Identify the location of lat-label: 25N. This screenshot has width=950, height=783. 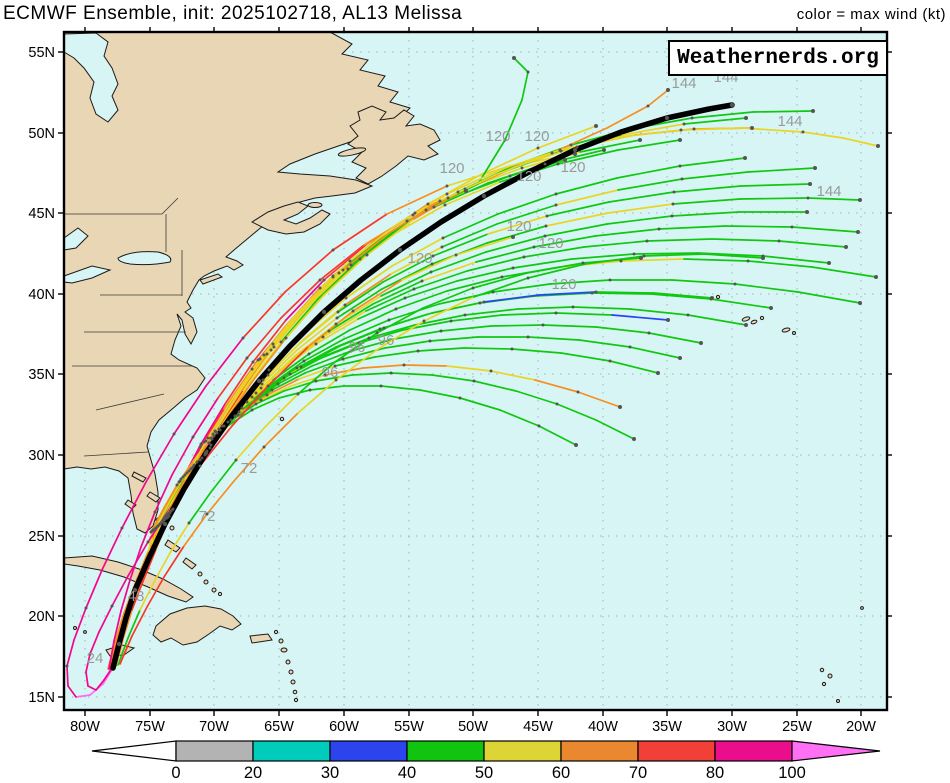
(41, 537).